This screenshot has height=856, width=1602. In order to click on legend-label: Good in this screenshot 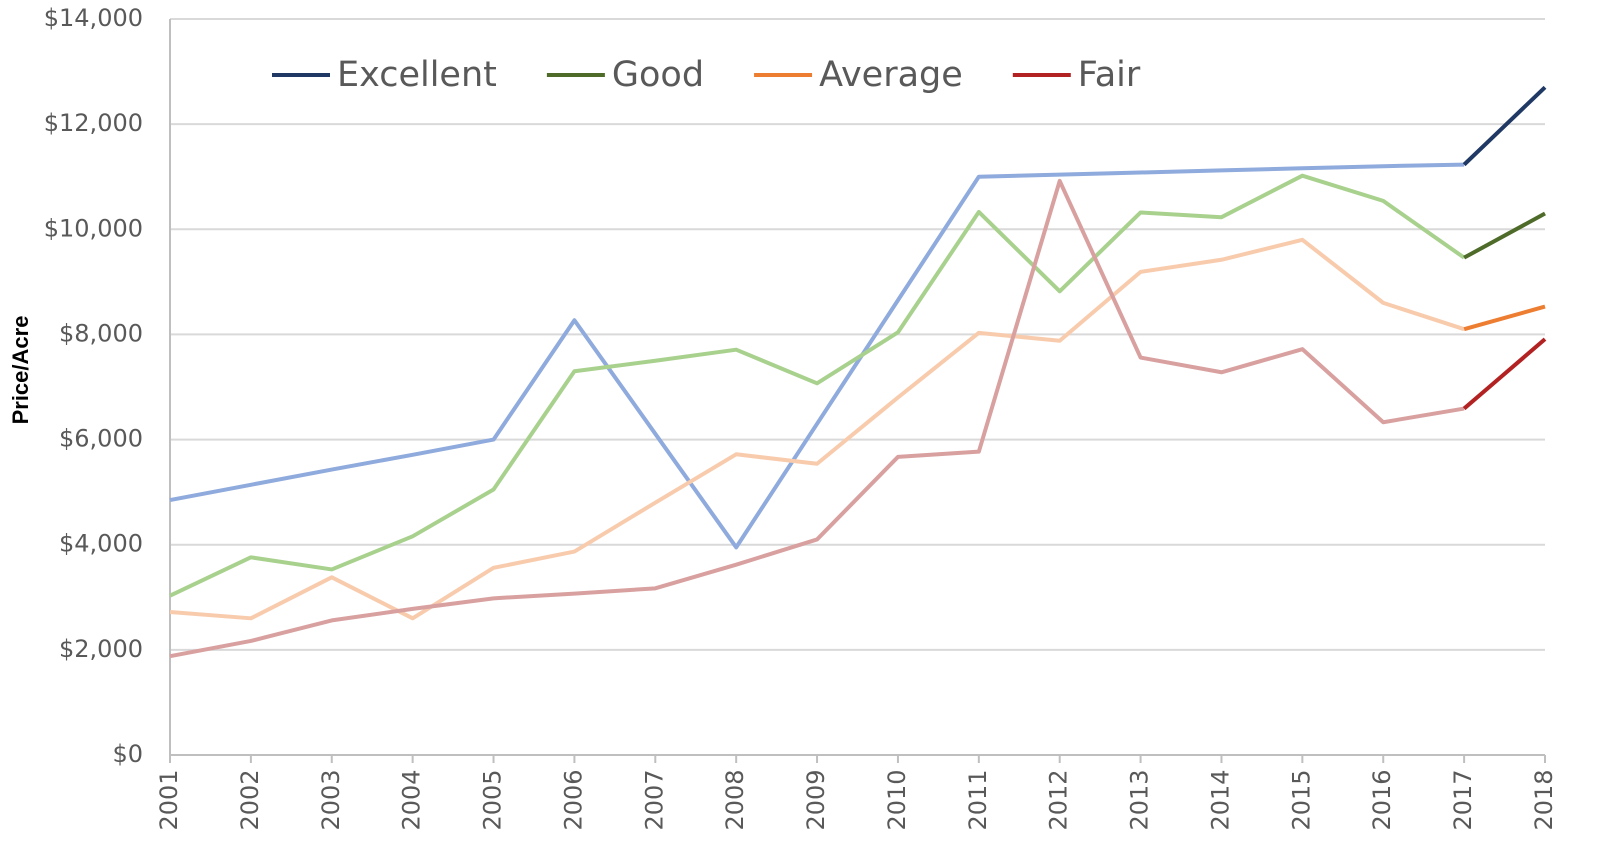, I will do `click(658, 75)`.